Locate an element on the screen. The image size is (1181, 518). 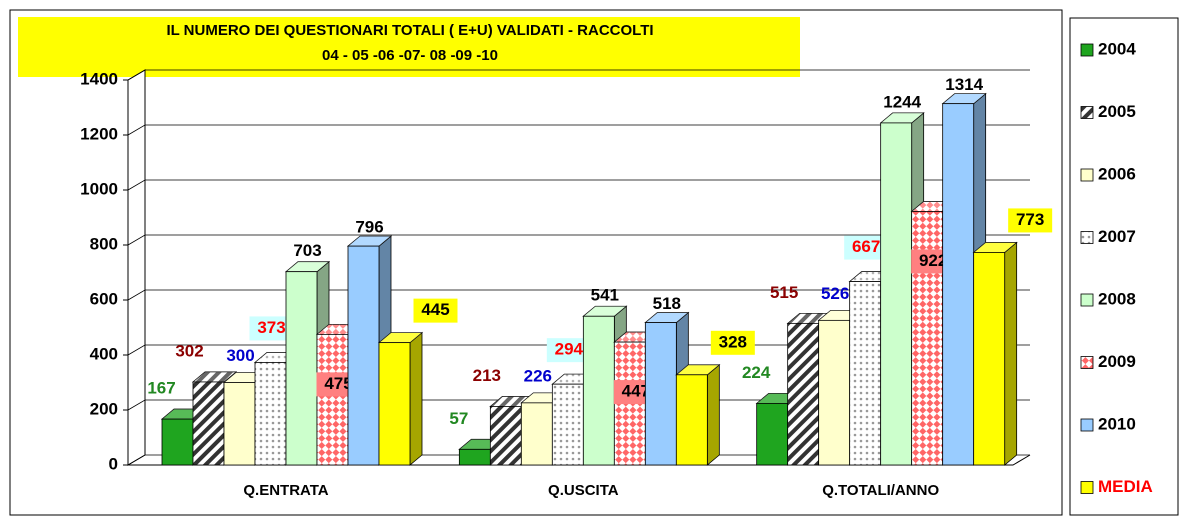
value-label: 515 is located at coordinates (784, 292).